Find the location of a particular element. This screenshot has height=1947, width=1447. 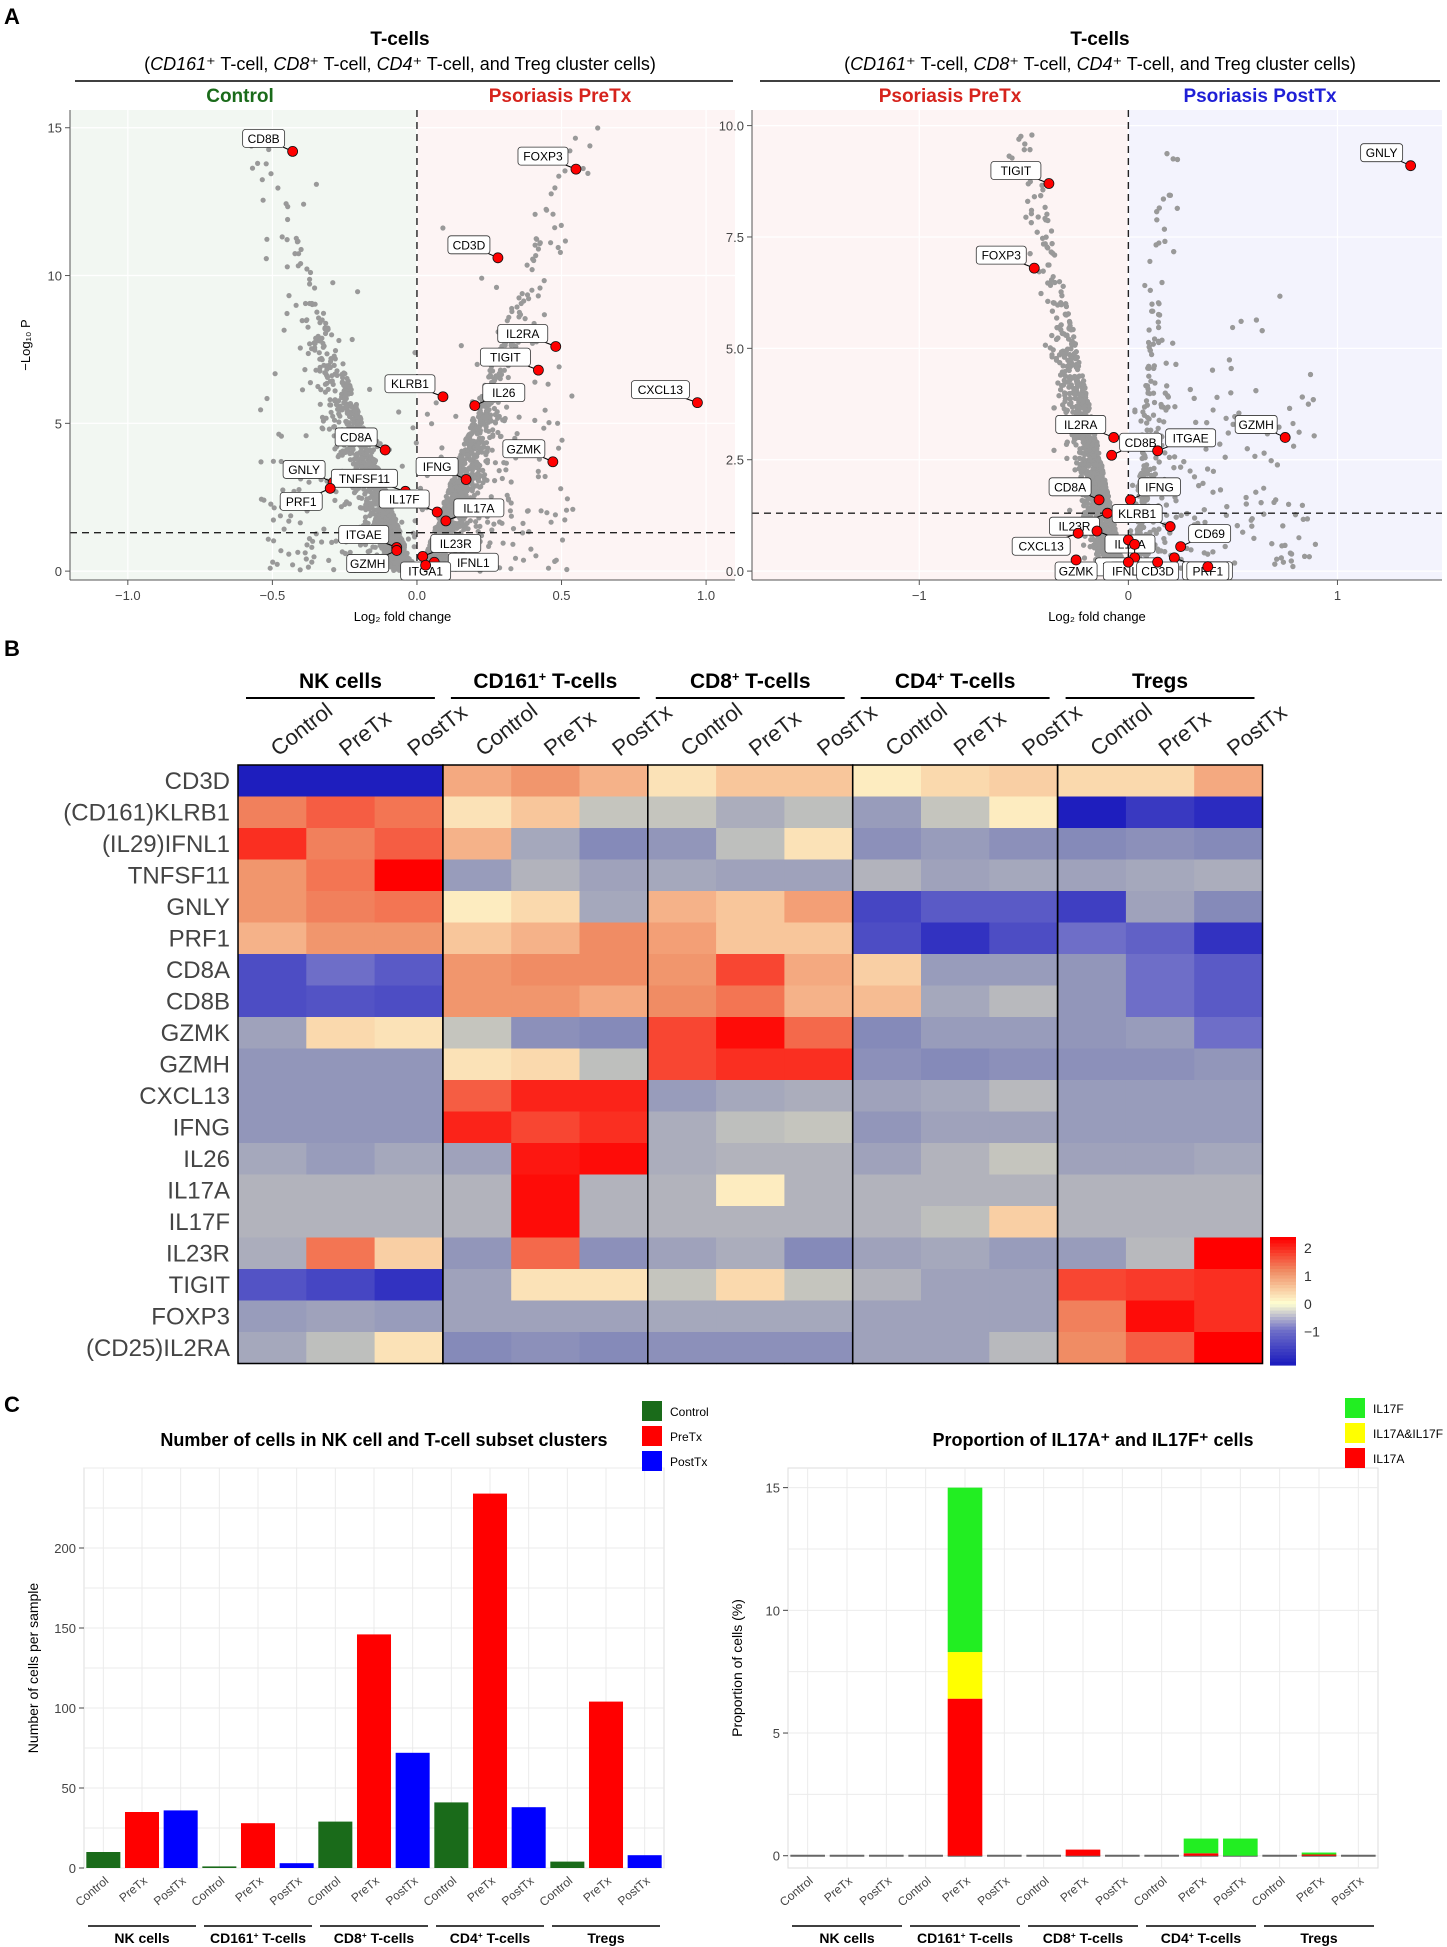

volcano-right-group-pretx: Psoriasis PreTx is located at coordinates (950, 96).